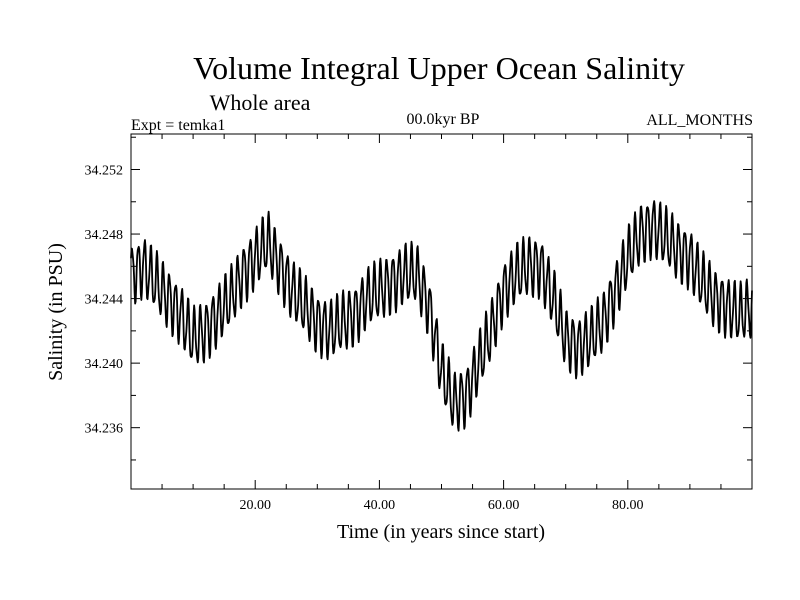 The image size is (800, 600). I want to click on y-tick-labels: 34.236 34.240 34.244 34.248 34.252, so click(104, 300).